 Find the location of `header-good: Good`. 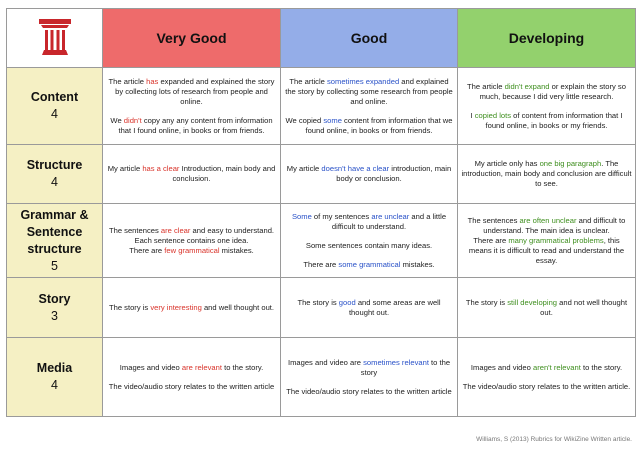

header-good: Good is located at coordinates (369, 38).